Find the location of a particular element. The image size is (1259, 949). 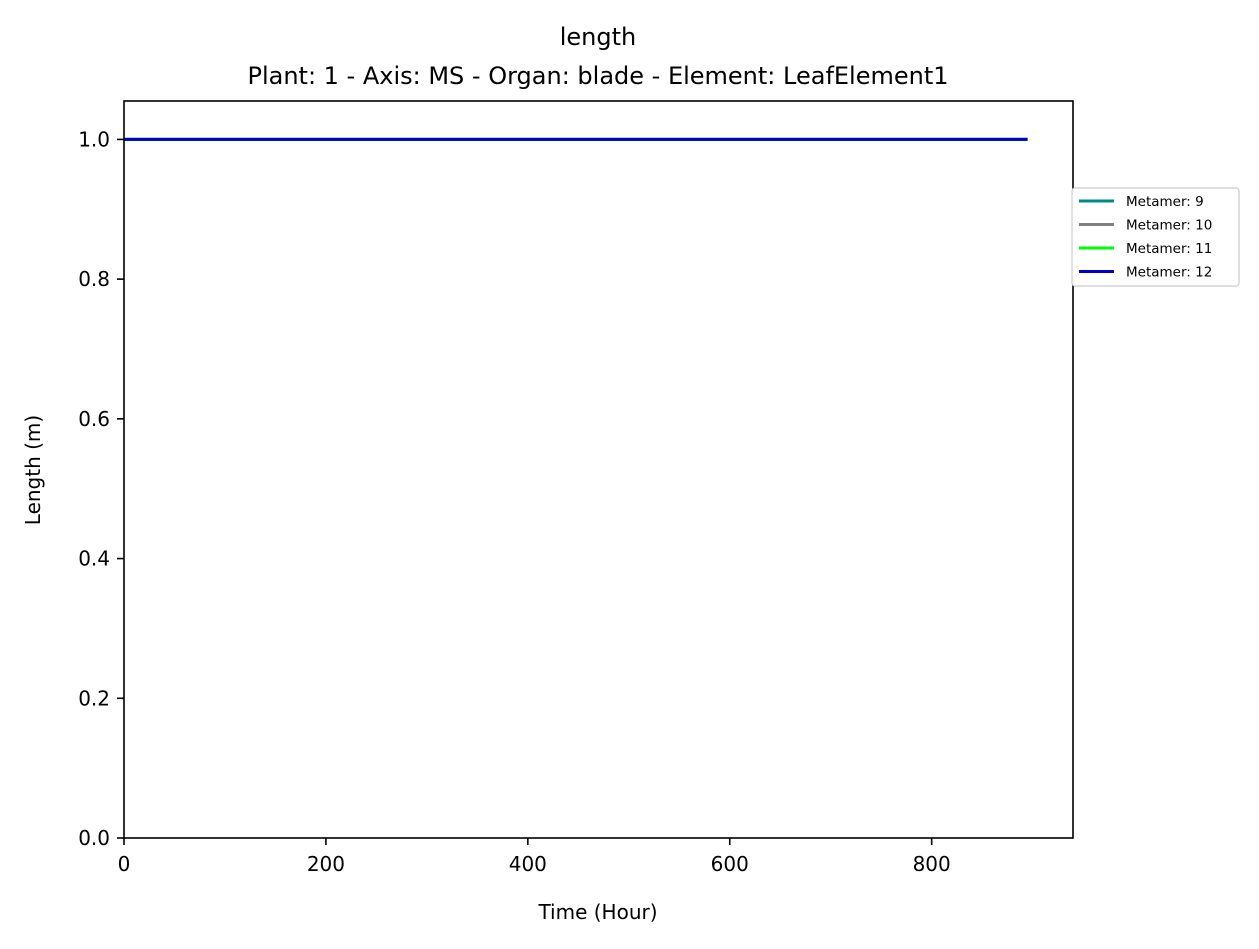

y-tick-label: 0.8 is located at coordinates (94, 279).